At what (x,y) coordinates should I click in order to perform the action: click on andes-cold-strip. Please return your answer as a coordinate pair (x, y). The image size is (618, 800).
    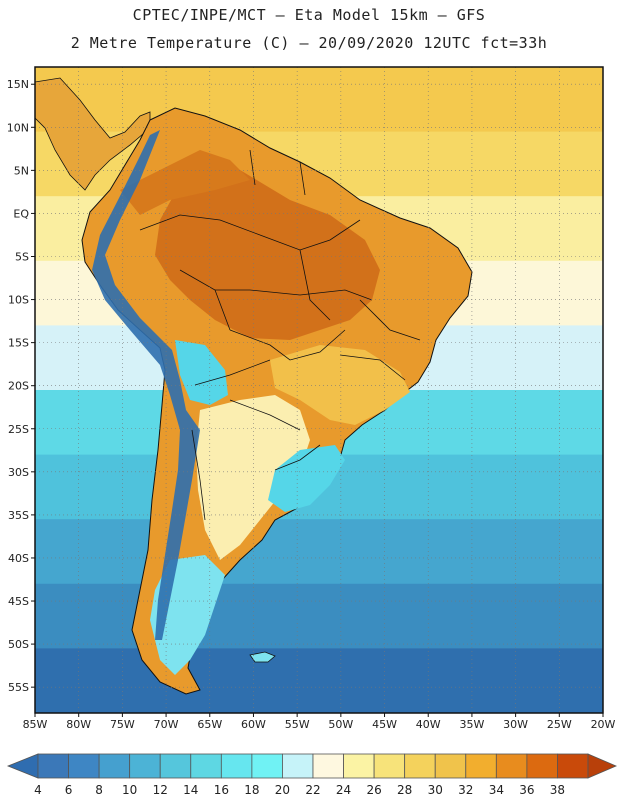
    Looking at the image, I should click on (146, 385).